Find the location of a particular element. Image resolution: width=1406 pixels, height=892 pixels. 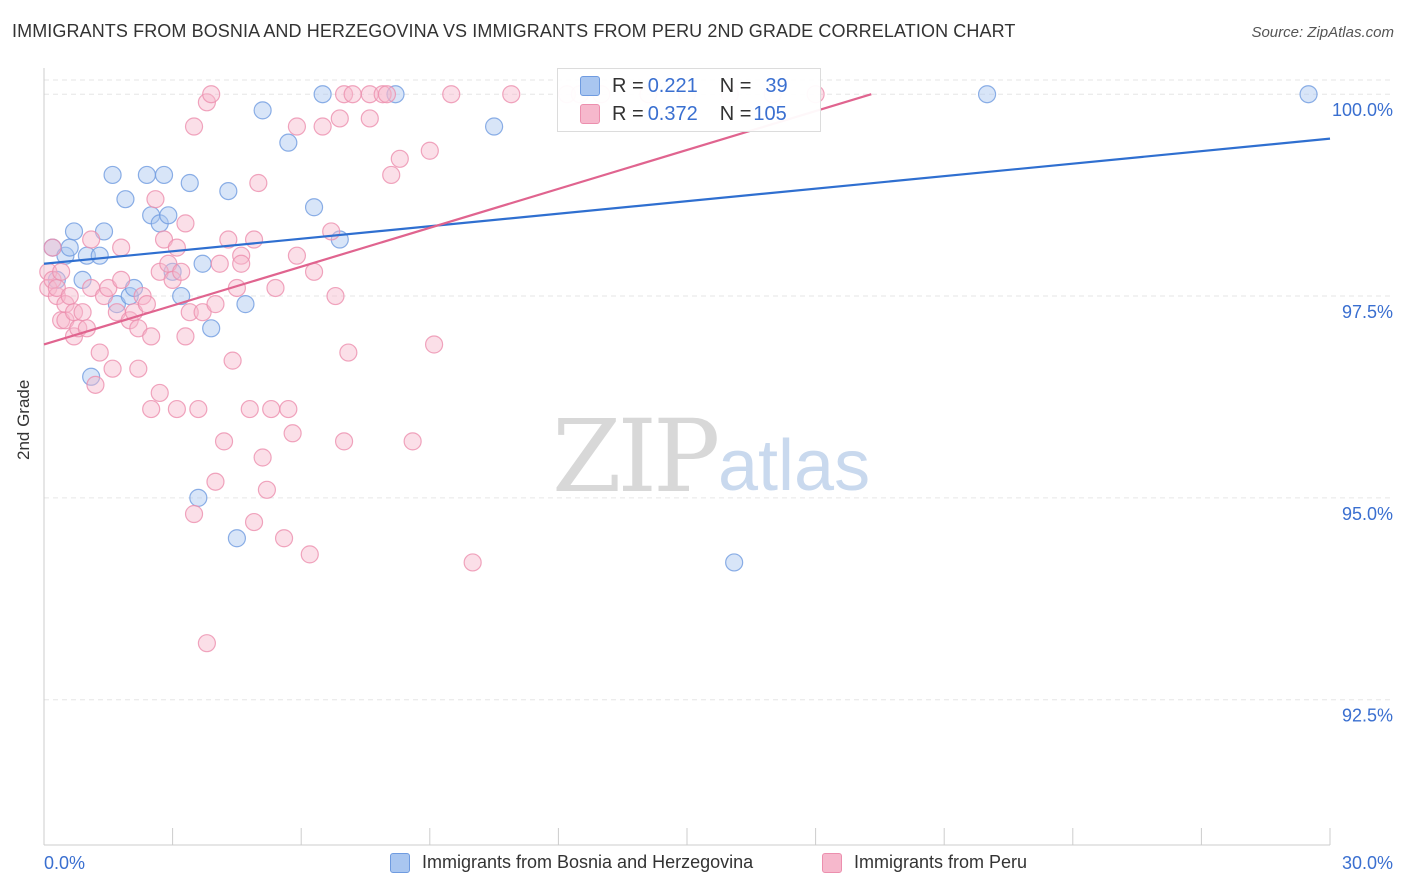

y-tick-label: 97.5% is located at coordinates (1367, 312).